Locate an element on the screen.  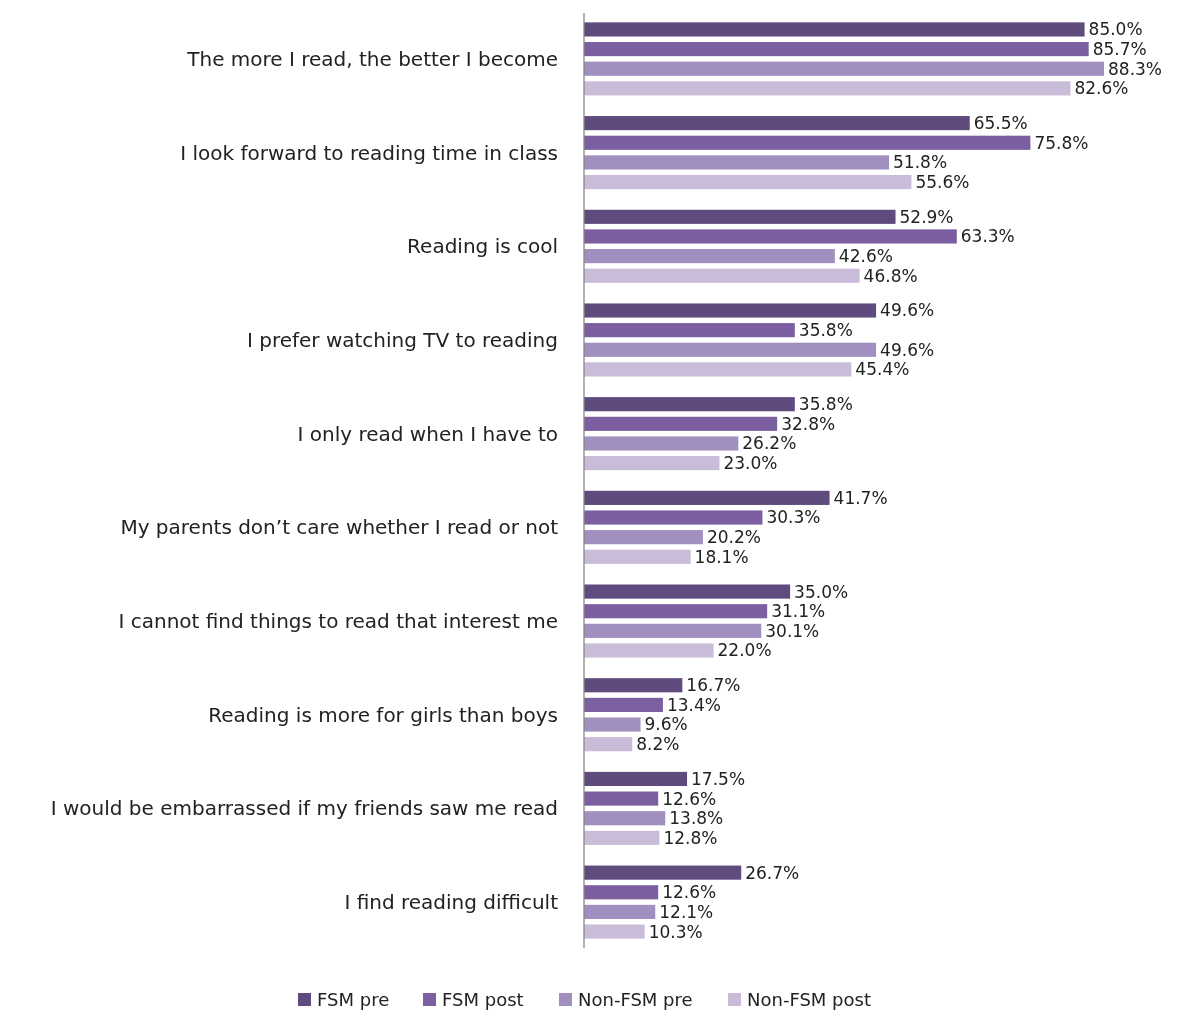
data-label: 12.8% is located at coordinates (690, 837).